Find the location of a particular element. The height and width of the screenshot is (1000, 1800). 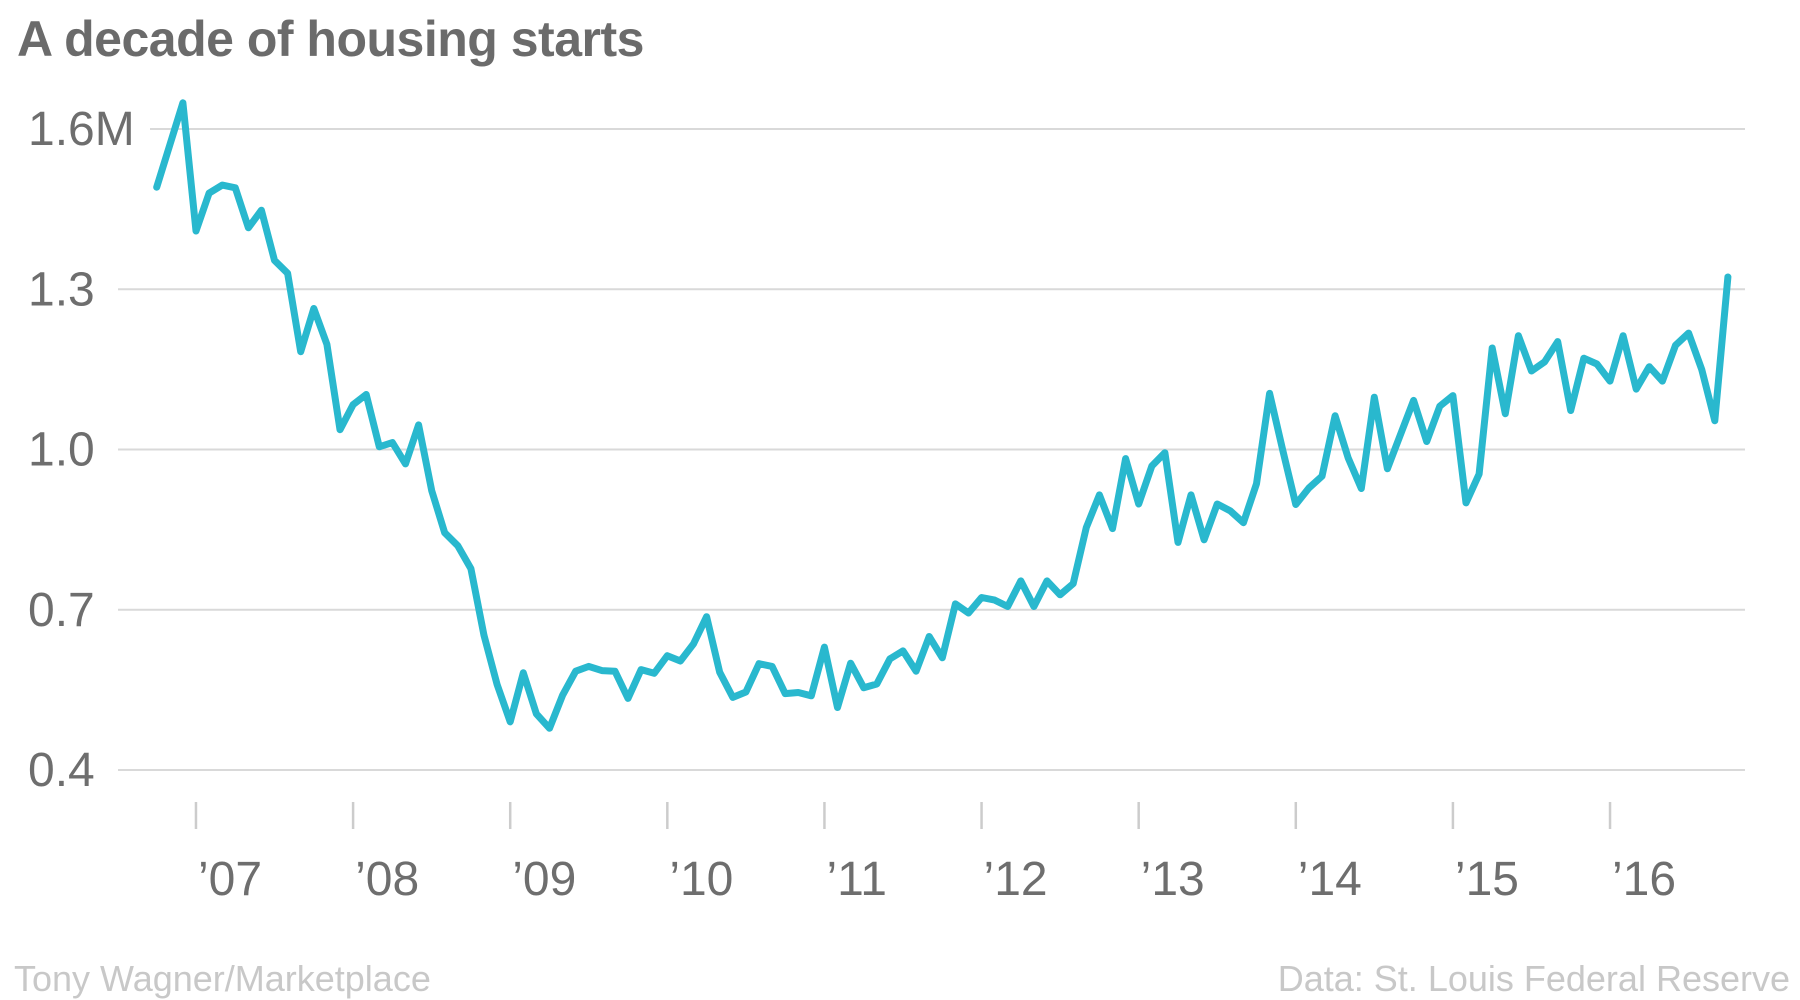

y-axis-label: 1.3 is located at coordinates (61, 289).